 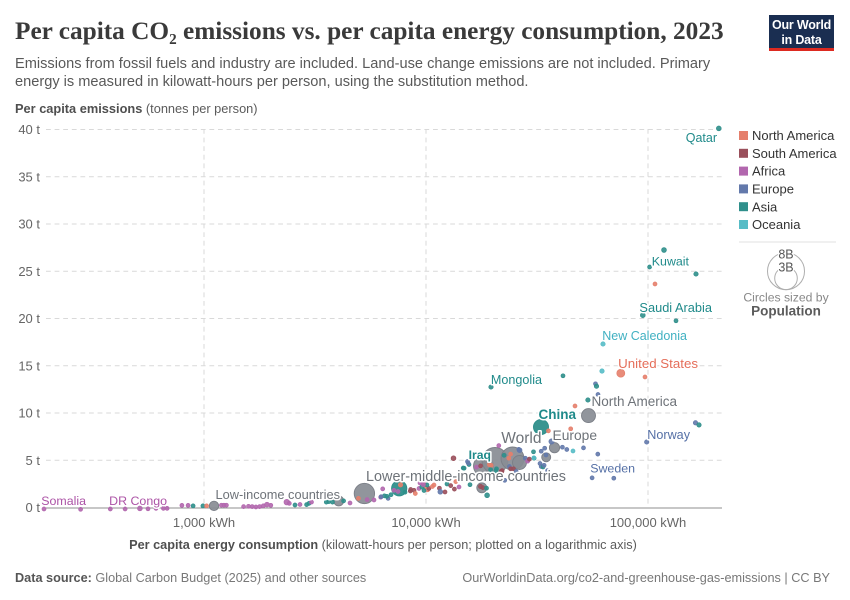 I want to click on svg-text: Sweden, so click(x=612, y=469).